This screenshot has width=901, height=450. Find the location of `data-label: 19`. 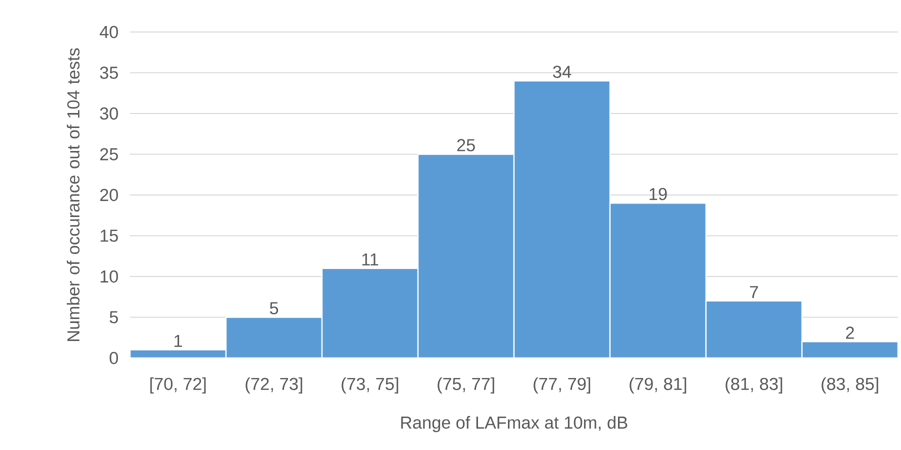

data-label: 19 is located at coordinates (658, 194).